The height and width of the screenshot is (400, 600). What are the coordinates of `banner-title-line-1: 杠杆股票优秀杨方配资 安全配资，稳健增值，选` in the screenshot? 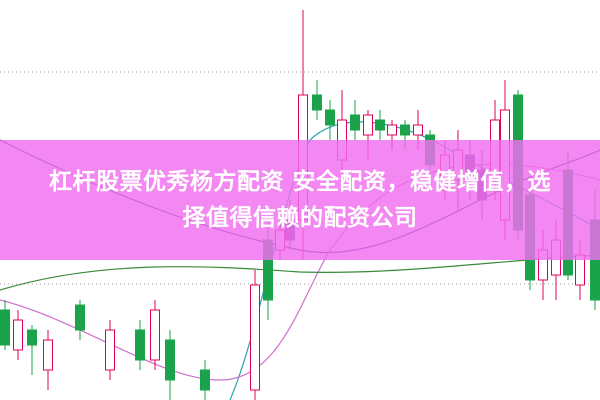 It's located at (299, 182).